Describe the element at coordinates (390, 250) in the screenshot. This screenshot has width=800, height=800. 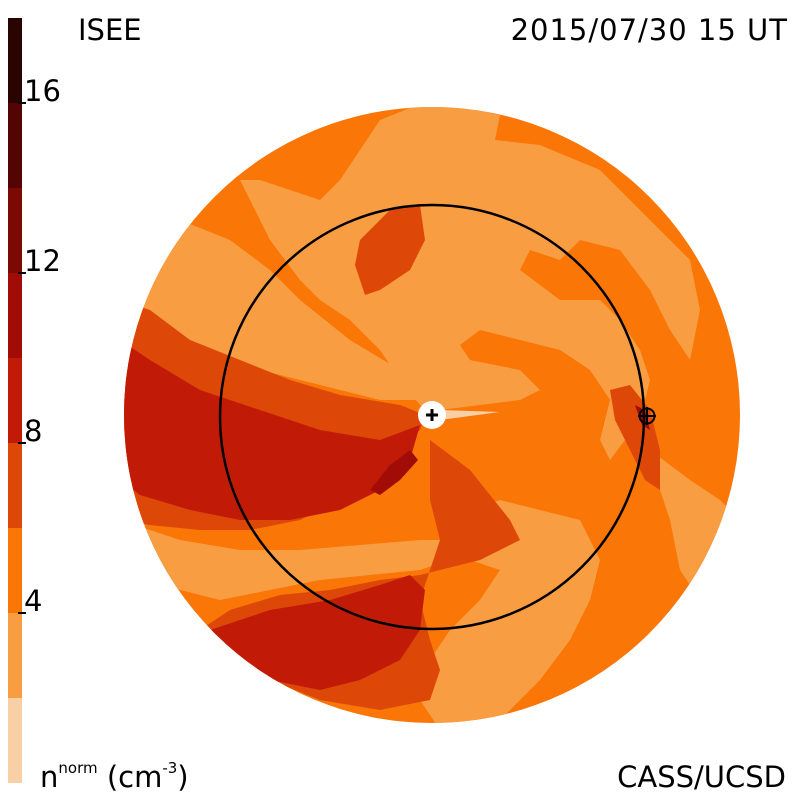
I see `dark-patch-north` at that location.